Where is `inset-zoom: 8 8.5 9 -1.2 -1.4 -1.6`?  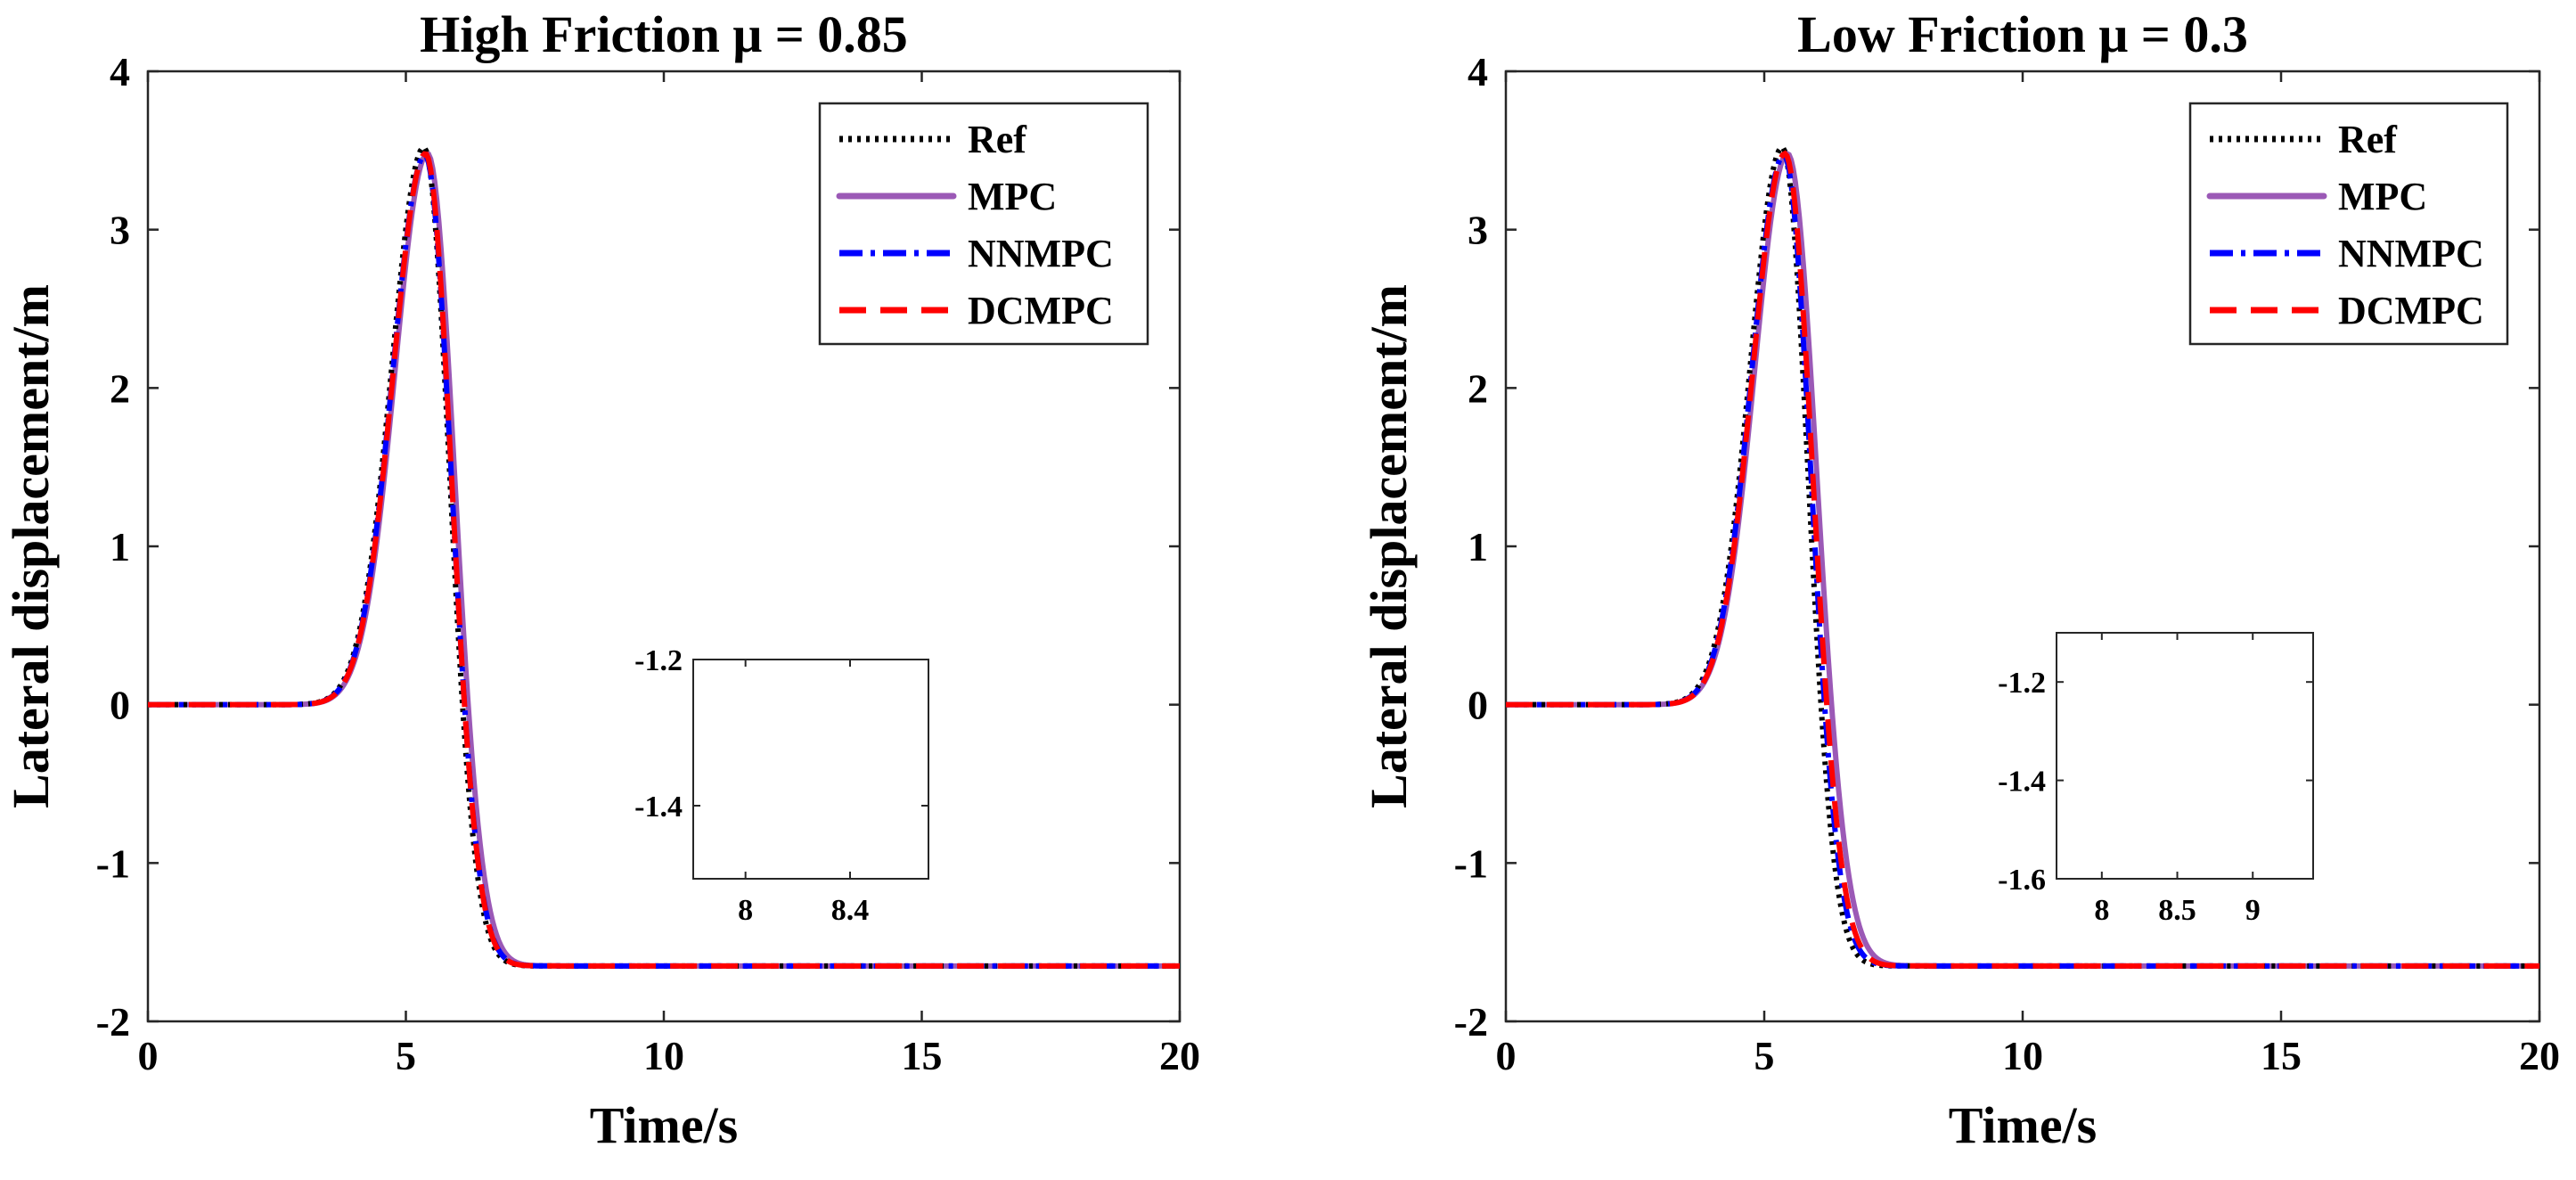 inset-zoom: 8 8.5 9 -1.2 -1.4 -1.6 is located at coordinates (2156, 780).